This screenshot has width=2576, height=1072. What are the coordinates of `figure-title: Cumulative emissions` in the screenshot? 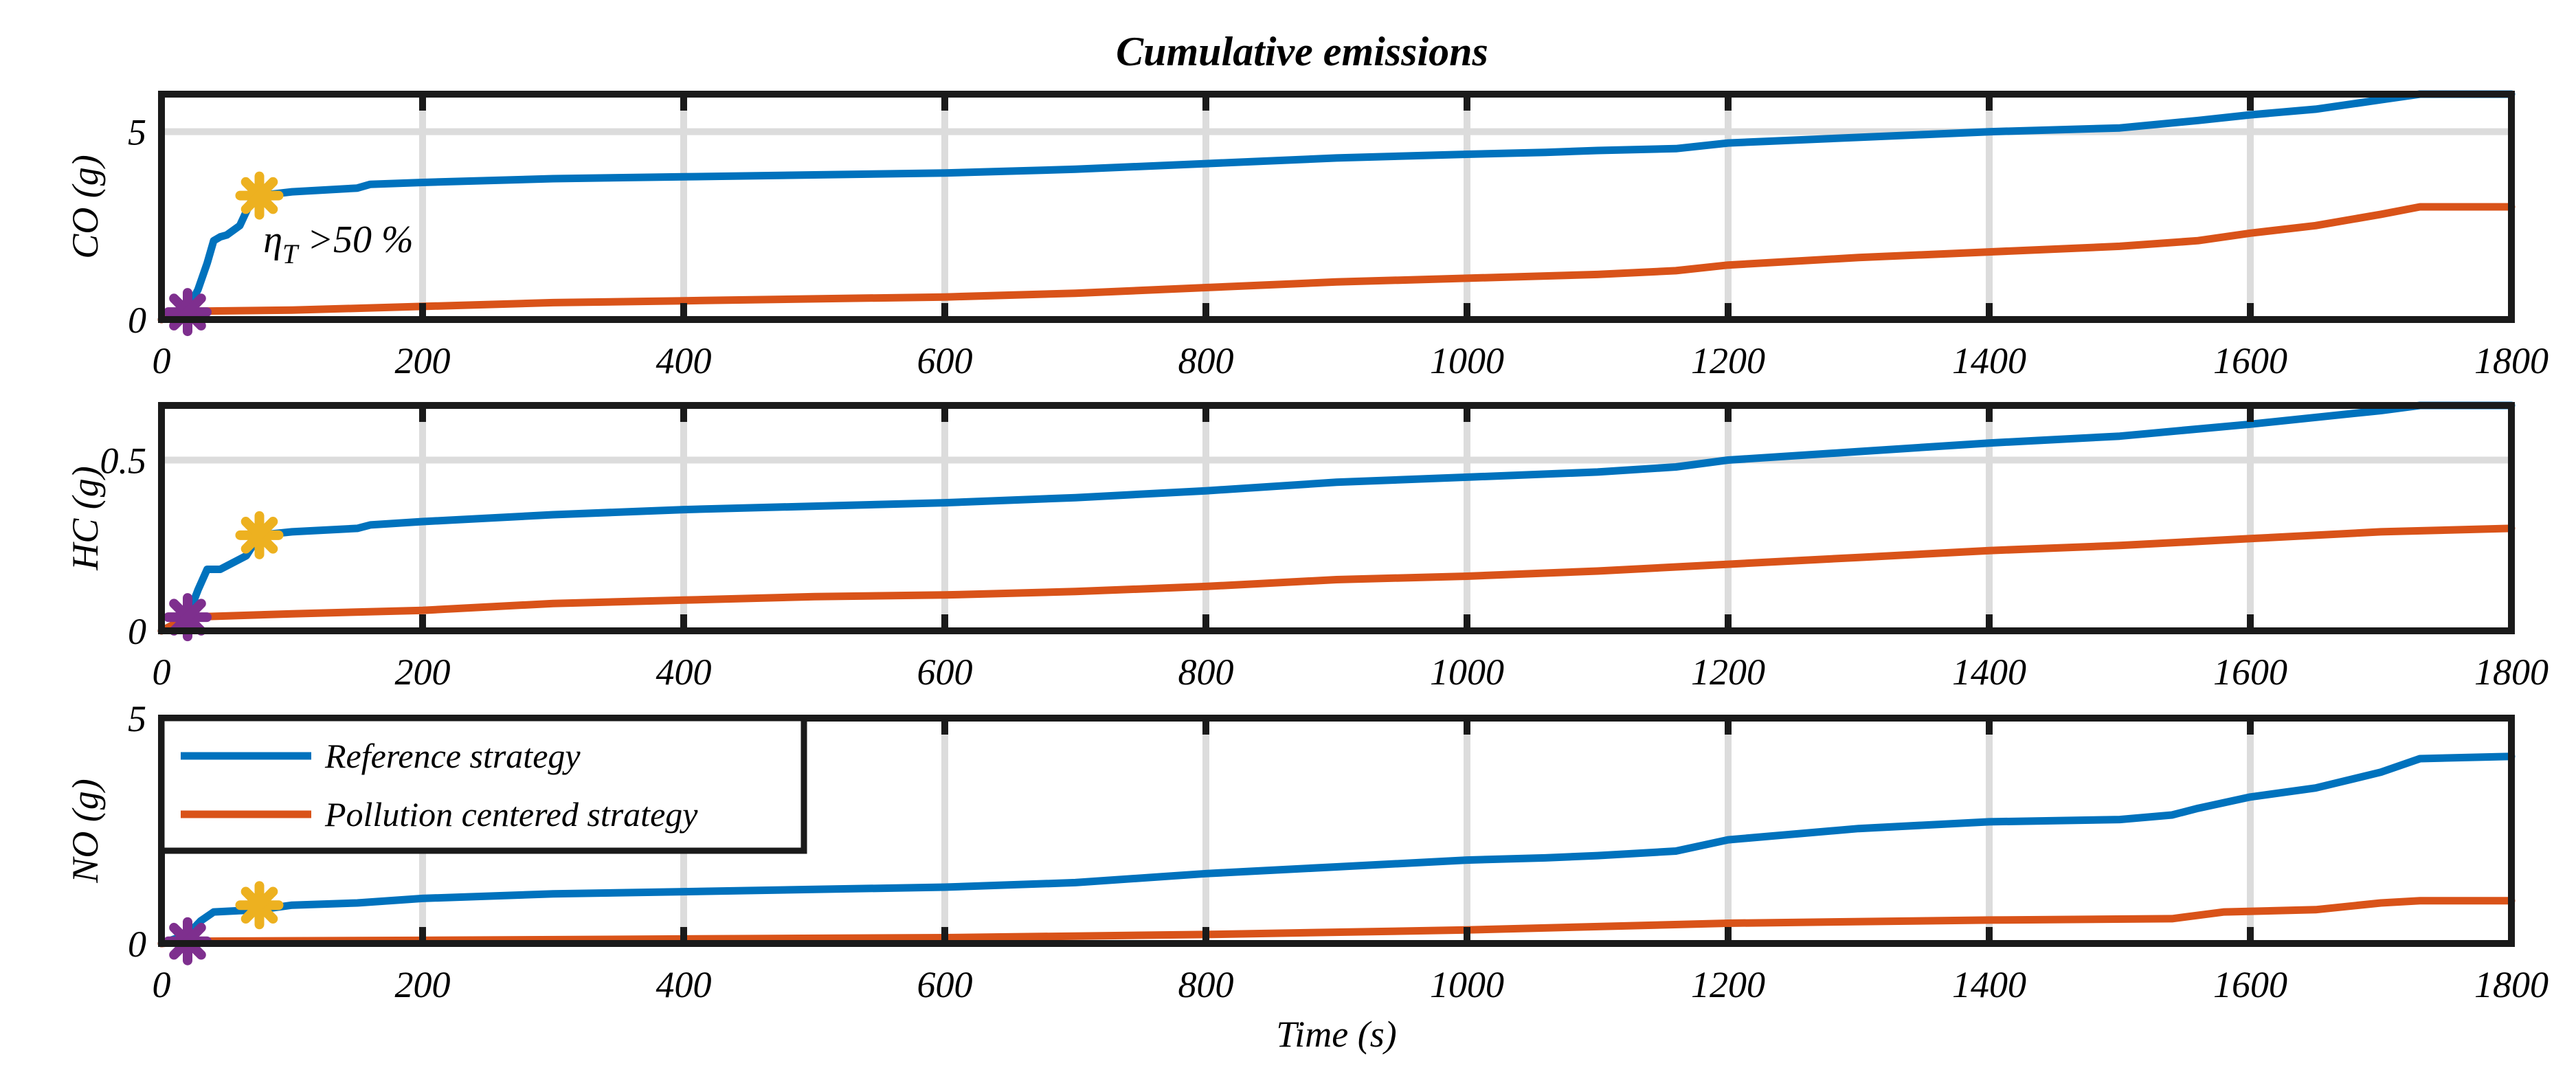 It's located at (1302, 52).